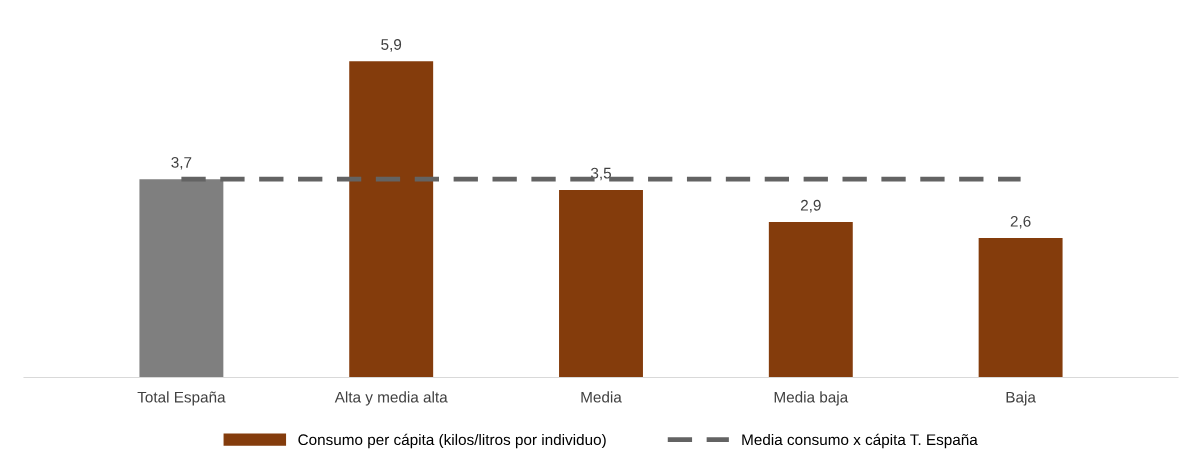  What do you see at coordinates (181, 163) in the screenshot?
I see `data-label: 3,7` at bounding box center [181, 163].